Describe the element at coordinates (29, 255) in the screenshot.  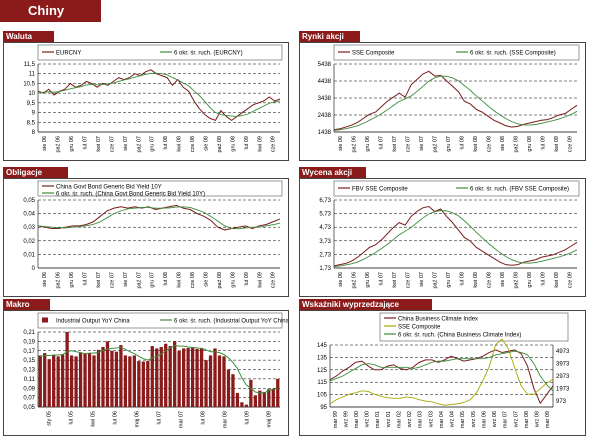
I see `y-tick-label: 0,01` at that location.